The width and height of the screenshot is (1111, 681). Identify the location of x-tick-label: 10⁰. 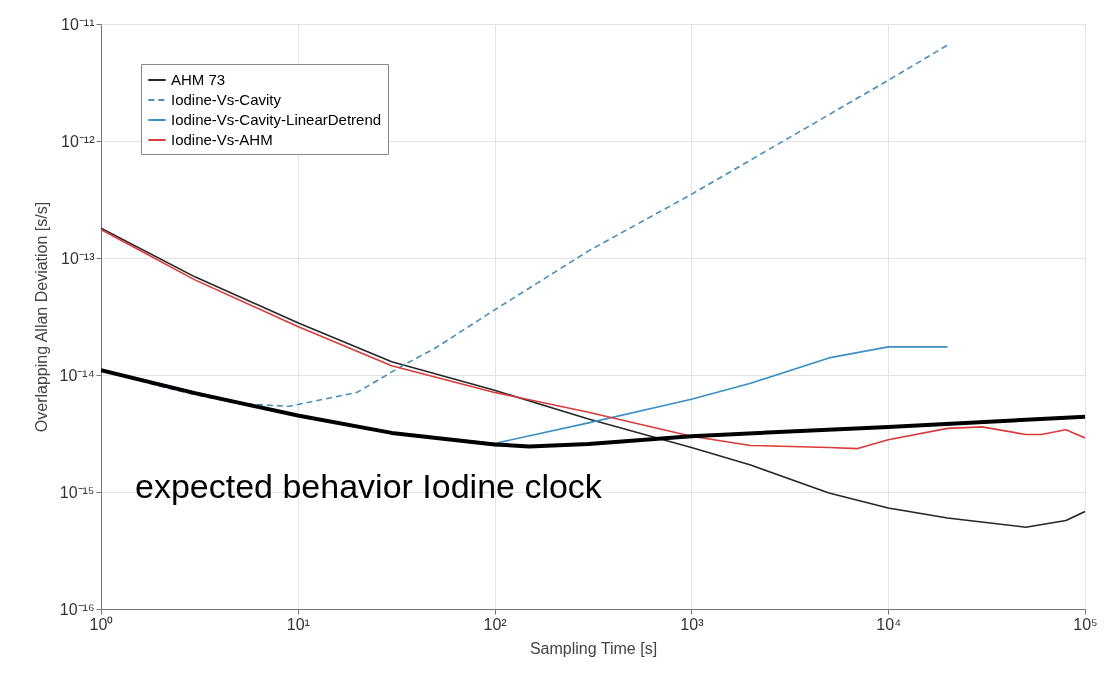
(101, 624).